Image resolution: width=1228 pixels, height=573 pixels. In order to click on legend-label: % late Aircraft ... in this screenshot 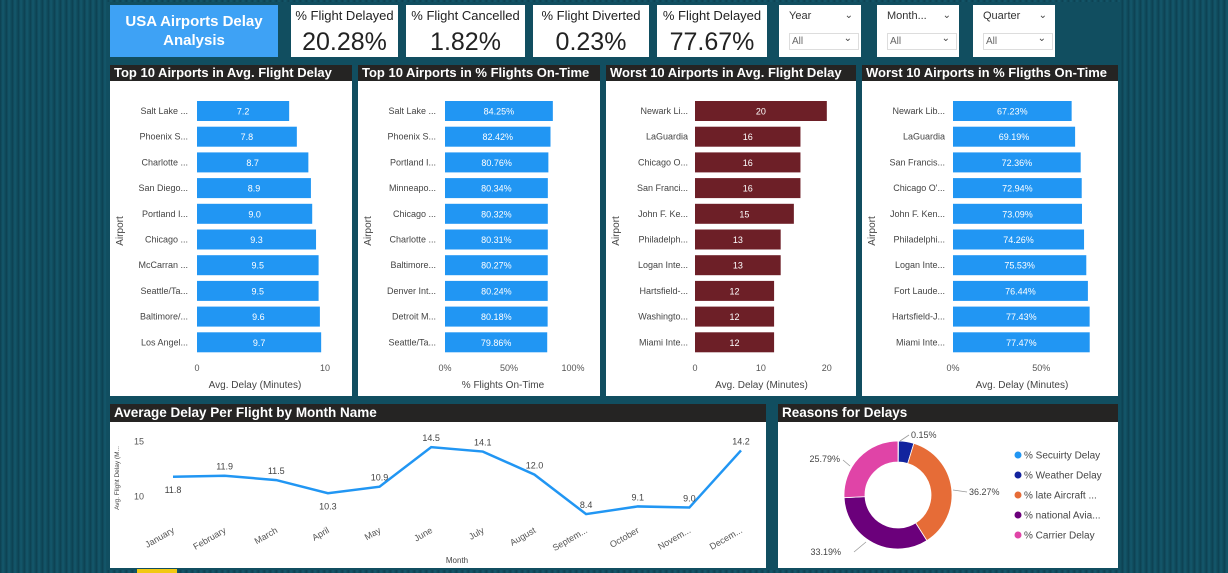, I will do `click(1060, 496)`.